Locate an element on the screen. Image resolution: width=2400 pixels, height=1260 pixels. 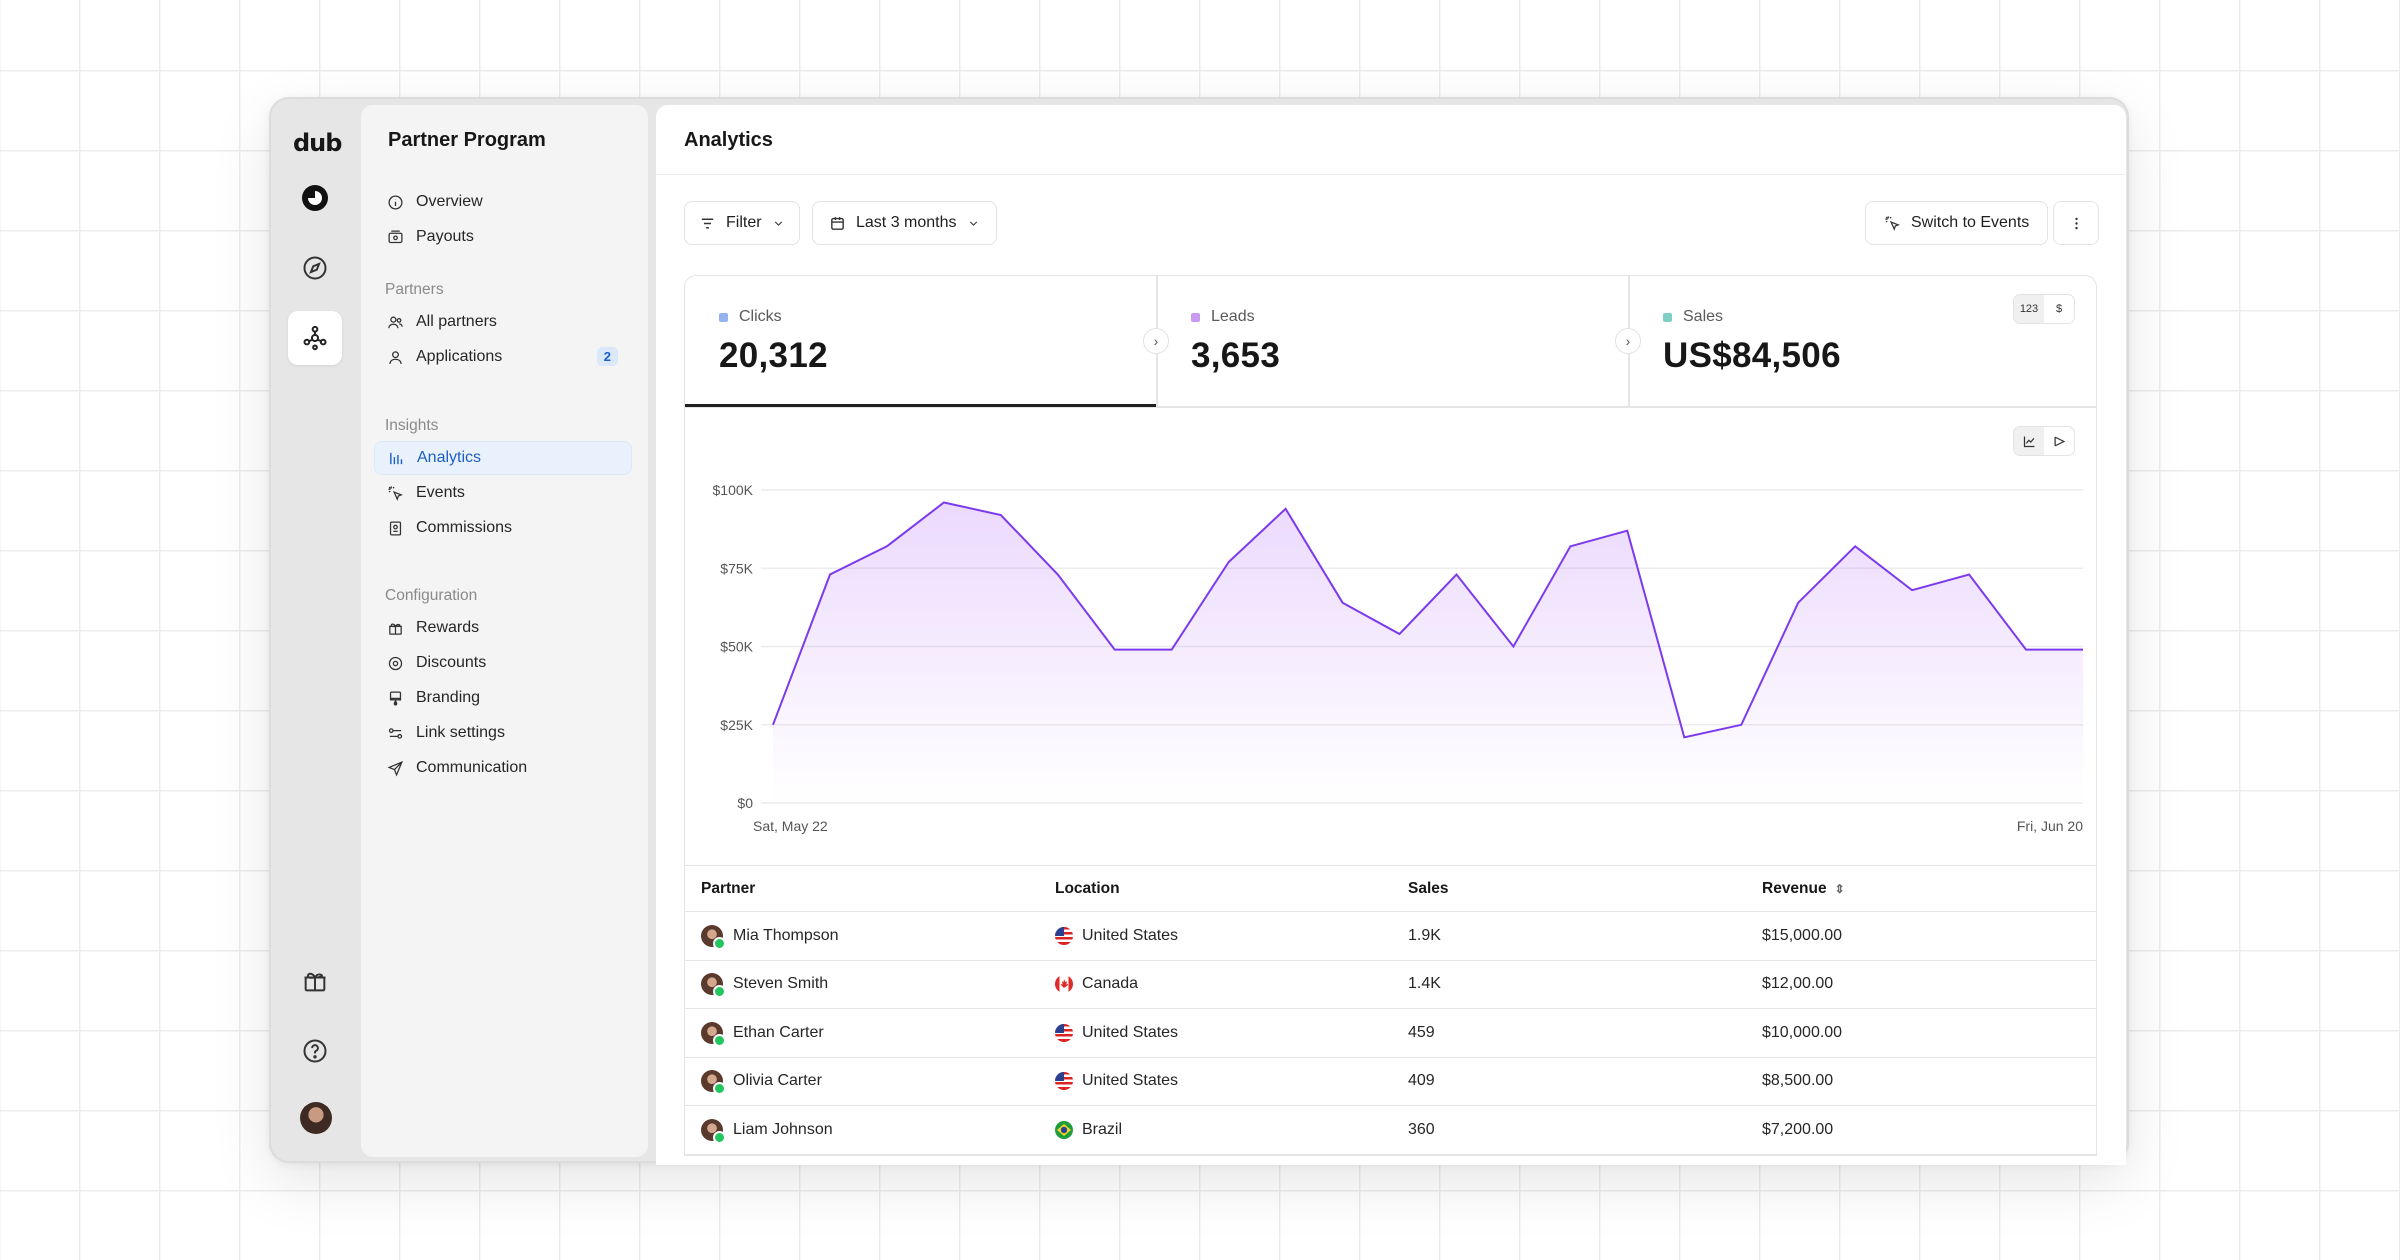
metric-label: Sales is located at coordinates (1693, 317).